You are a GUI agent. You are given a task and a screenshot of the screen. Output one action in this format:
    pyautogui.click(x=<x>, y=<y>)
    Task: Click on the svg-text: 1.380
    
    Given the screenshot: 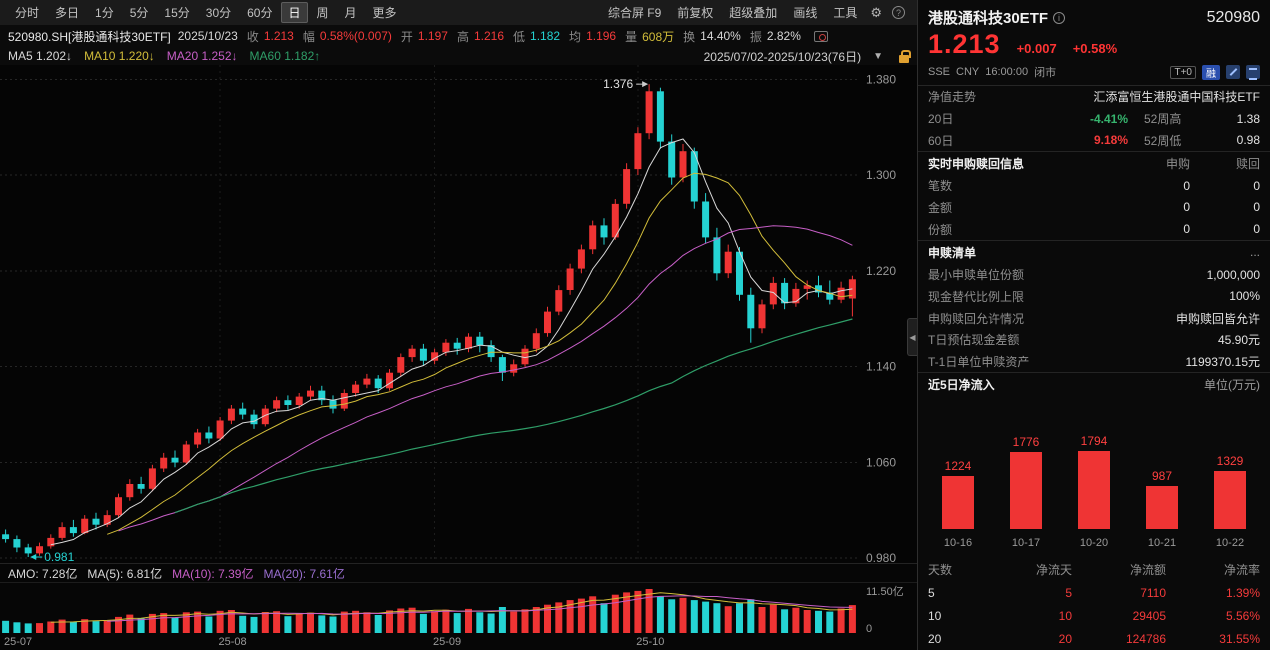 What is the action you would take?
    pyautogui.click(x=881, y=79)
    